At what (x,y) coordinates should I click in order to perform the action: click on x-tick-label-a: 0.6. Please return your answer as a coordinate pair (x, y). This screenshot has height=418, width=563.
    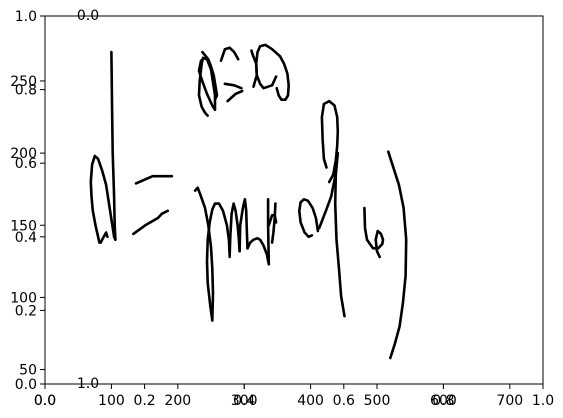
    Looking at the image, I should click on (344, 401).